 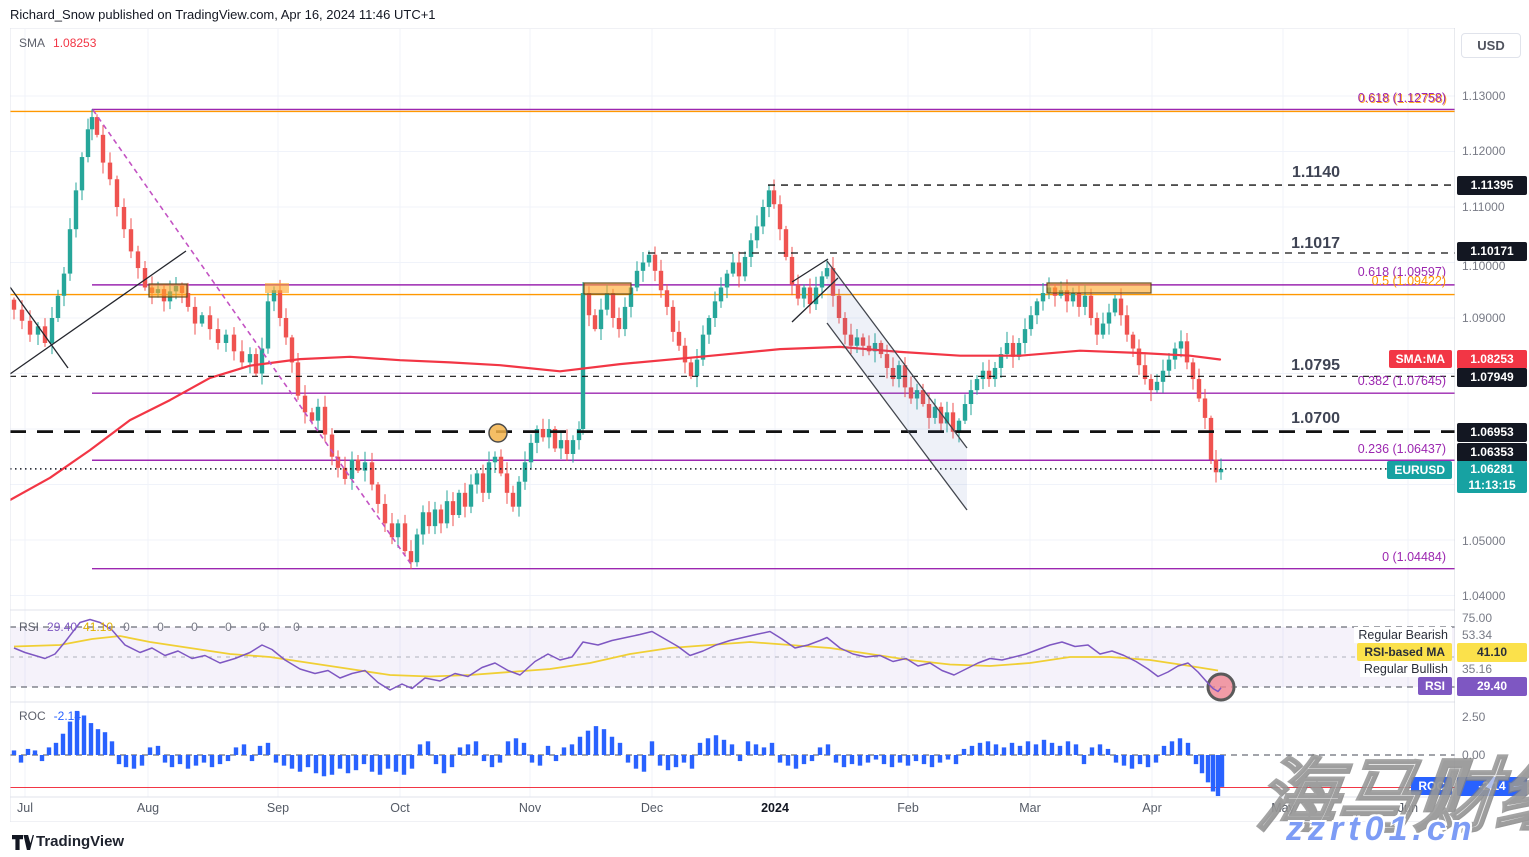 What do you see at coordinates (80, 841) in the screenshot?
I see `tradingview-brand-text: TradingView` at bounding box center [80, 841].